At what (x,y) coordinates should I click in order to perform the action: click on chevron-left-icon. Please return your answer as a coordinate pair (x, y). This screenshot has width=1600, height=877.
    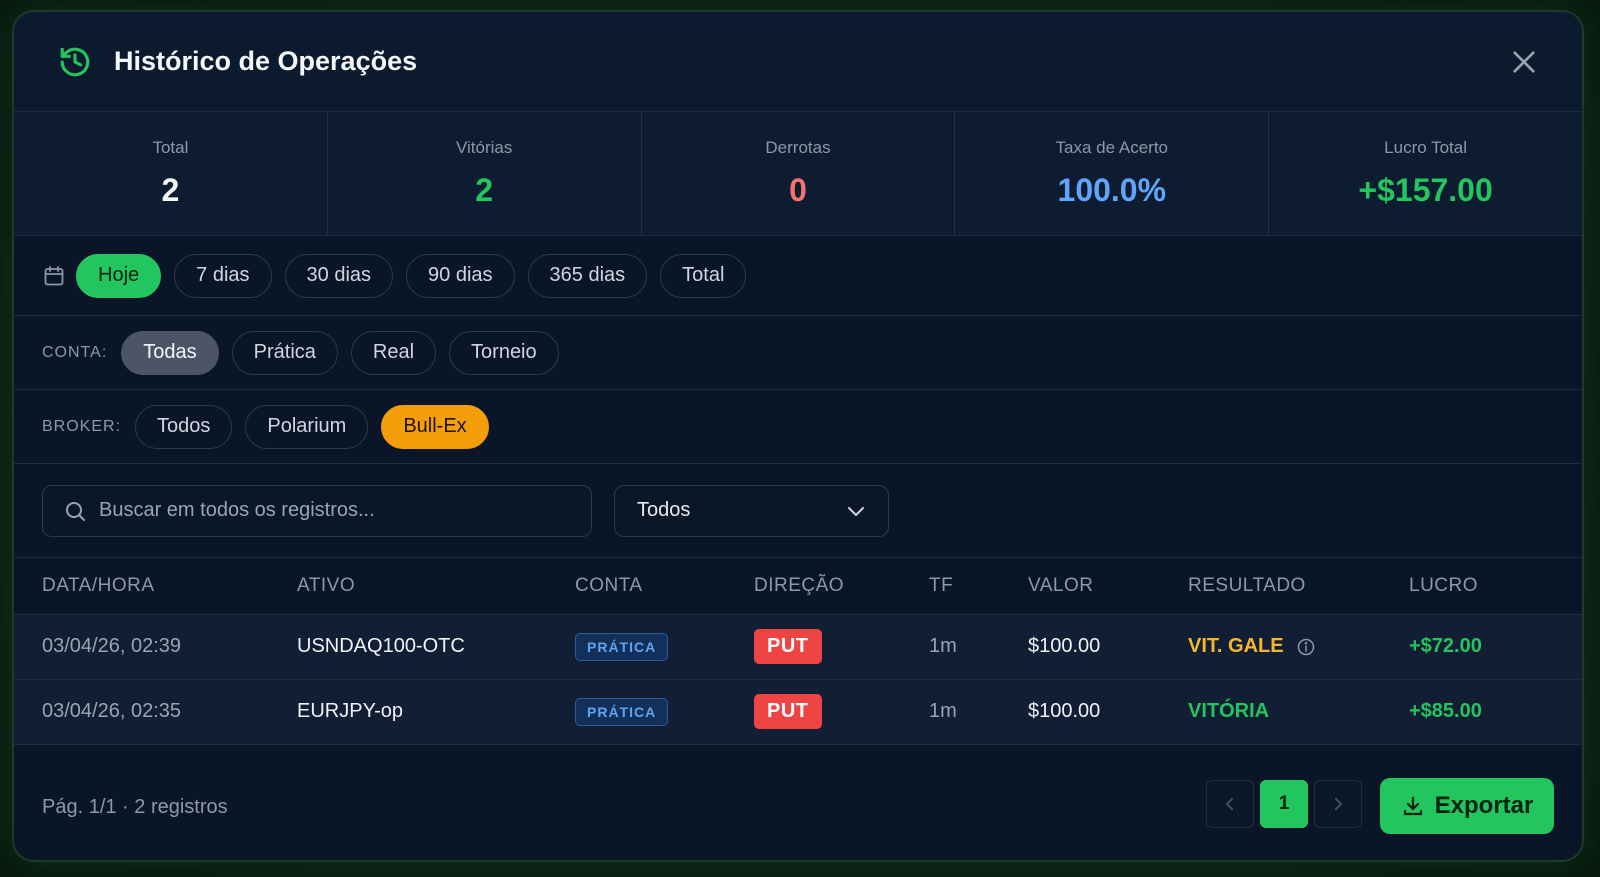
    Looking at the image, I should click on (1230, 804).